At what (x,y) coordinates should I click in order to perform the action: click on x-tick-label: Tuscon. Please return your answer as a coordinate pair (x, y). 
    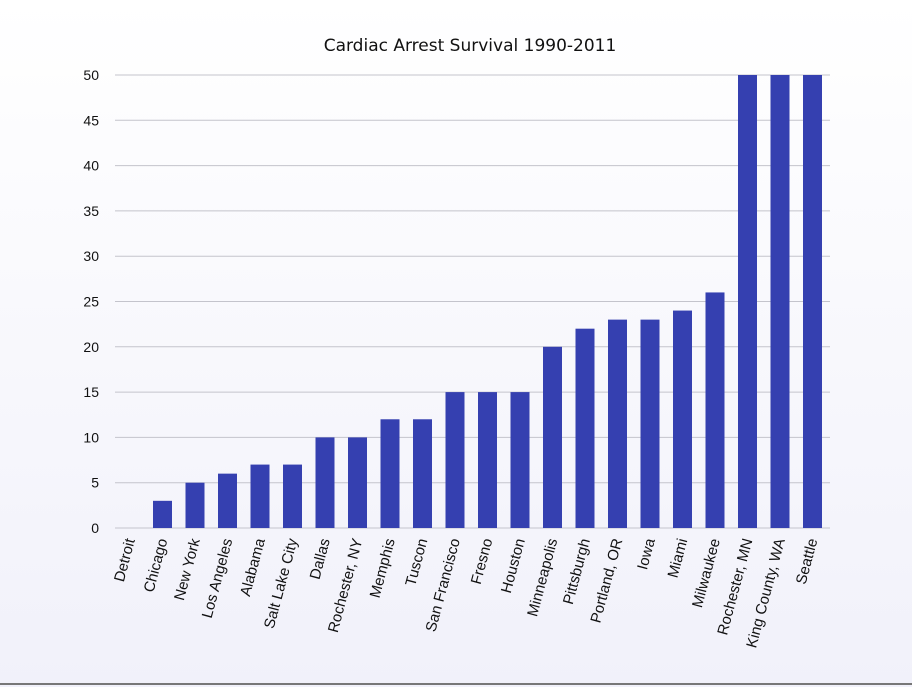
    Looking at the image, I should click on (416, 562).